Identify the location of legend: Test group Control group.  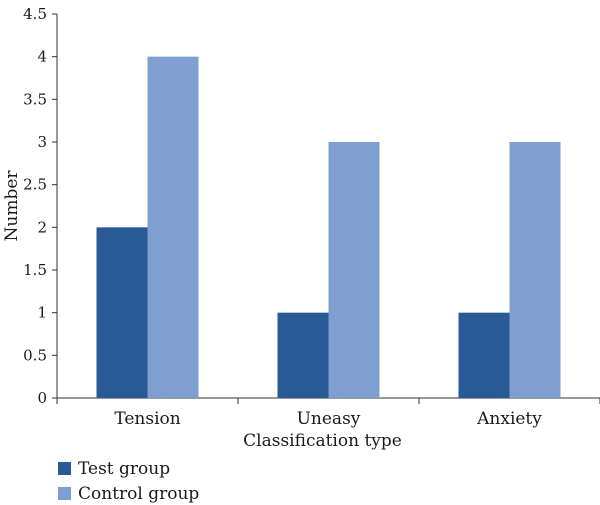
(128, 481).